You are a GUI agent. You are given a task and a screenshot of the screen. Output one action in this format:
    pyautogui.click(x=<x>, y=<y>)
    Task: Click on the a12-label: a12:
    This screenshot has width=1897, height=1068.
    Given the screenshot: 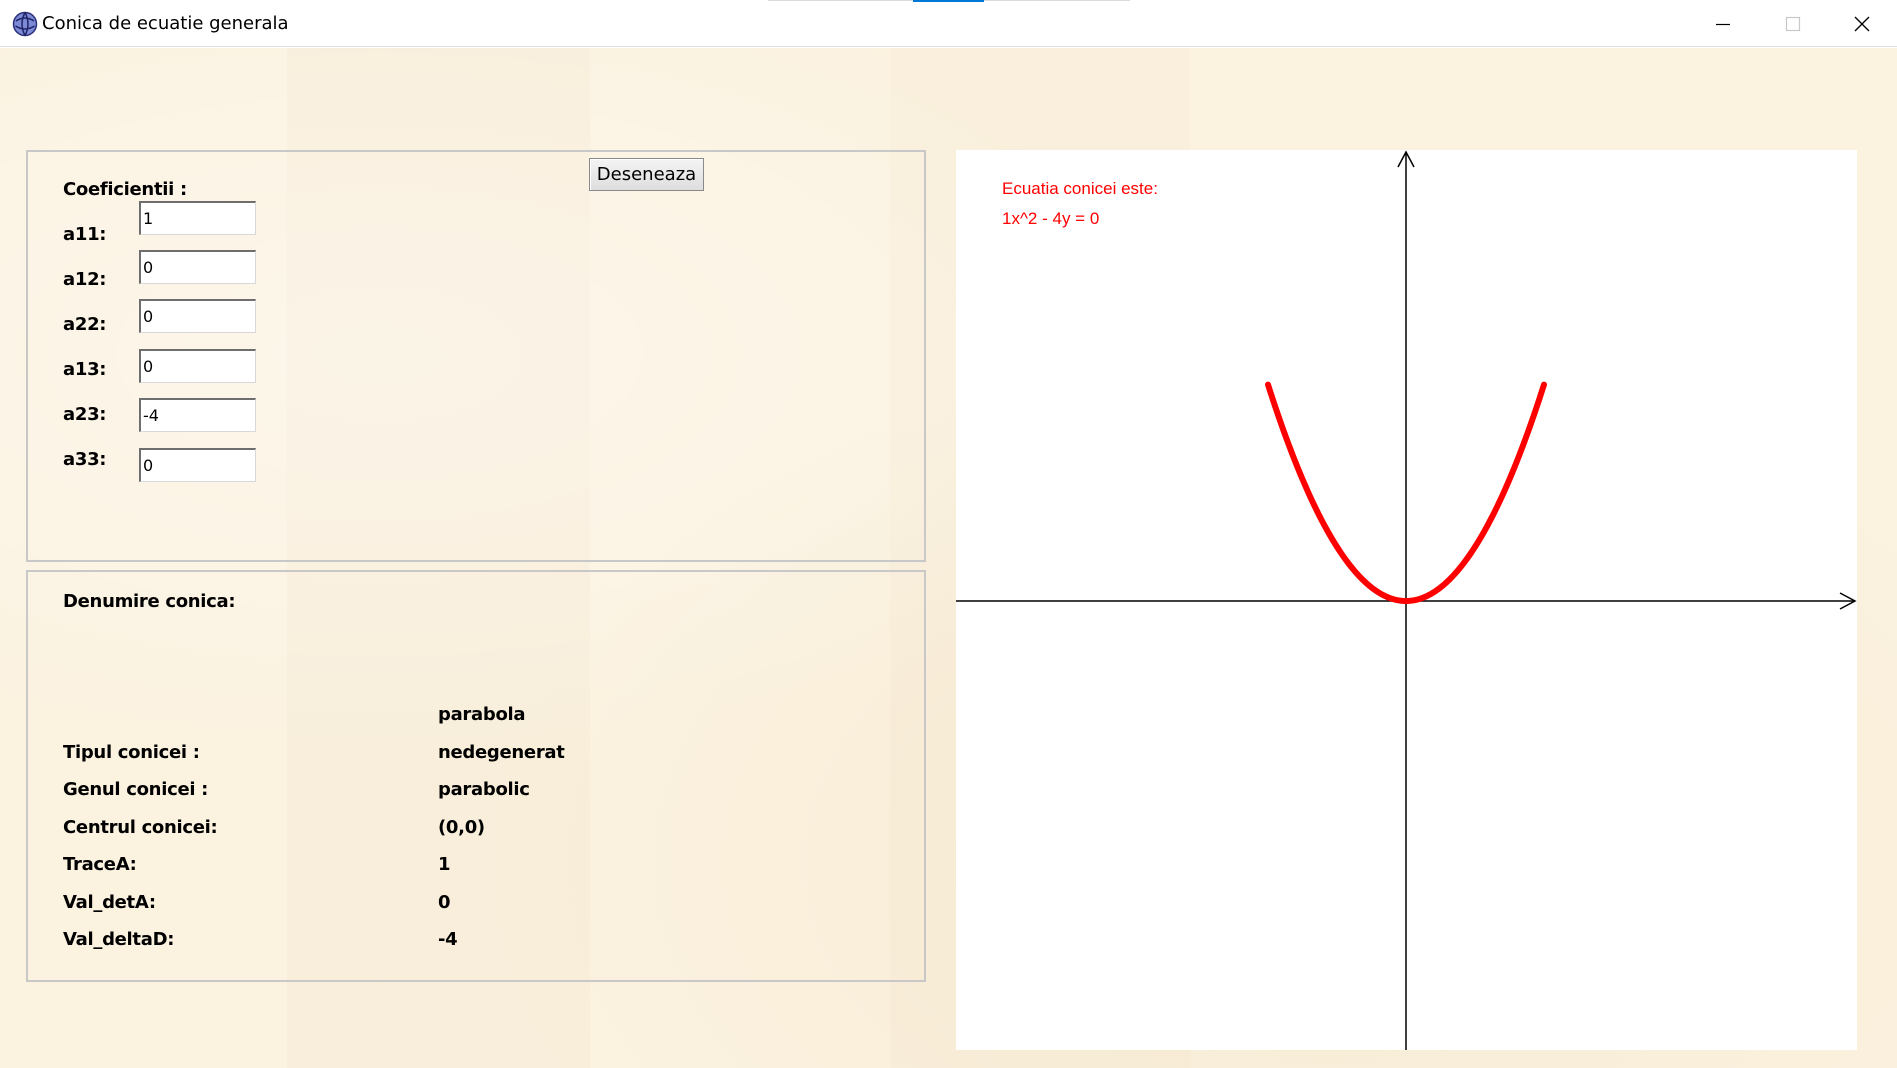 What is the action you would take?
    pyautogui.click(x=85, y=279)
    